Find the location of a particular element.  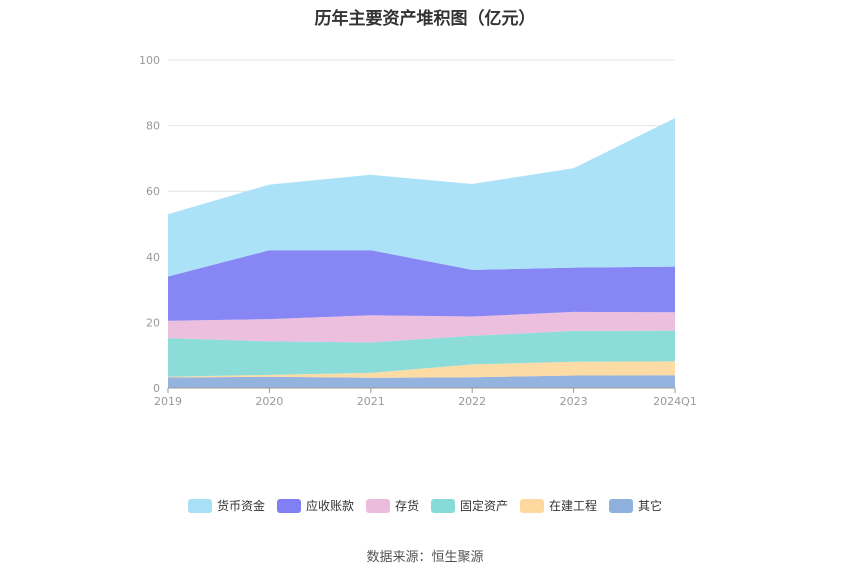

legend-item: 货币资金 is located at coordinates (226, 505).